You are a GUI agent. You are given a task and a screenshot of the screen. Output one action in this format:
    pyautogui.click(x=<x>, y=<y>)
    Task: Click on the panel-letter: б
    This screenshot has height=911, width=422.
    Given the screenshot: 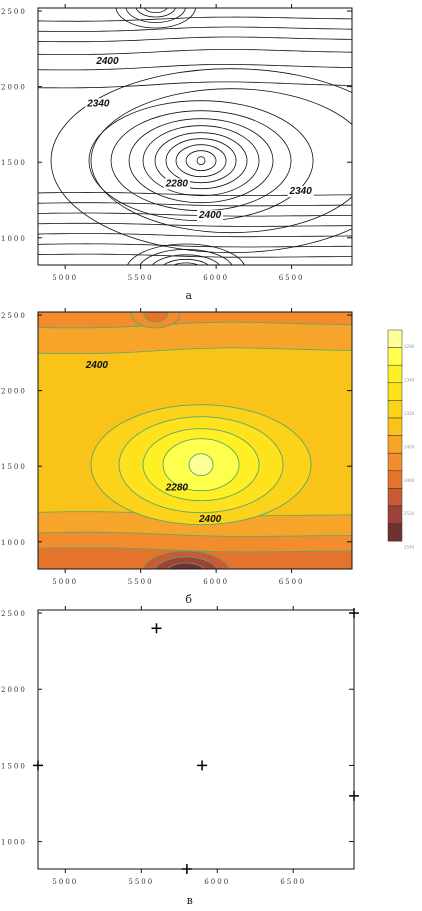 What is the action you would take?
    pyautogui.click(x=188, y=599)
    